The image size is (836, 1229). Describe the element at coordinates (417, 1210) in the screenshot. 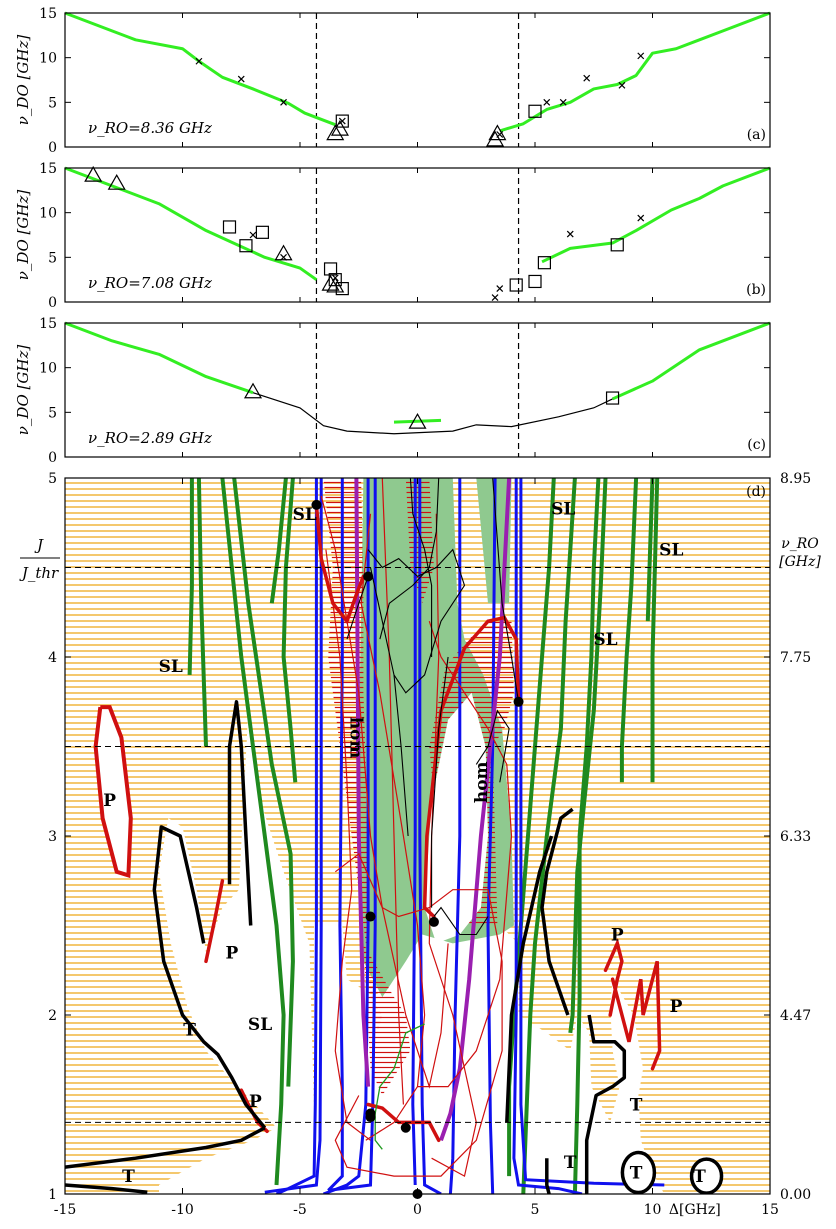

I see `x-tick-label: 0` at that location.